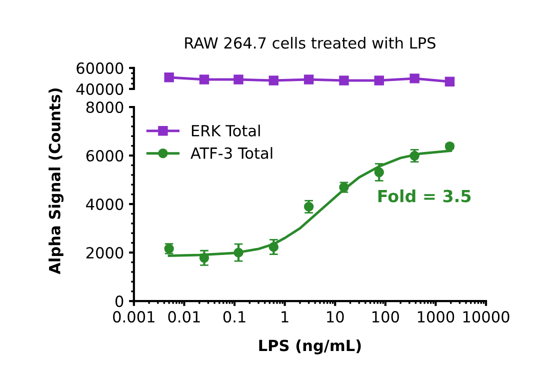 The height and width of the screenshot is (385, 540). I want to click on x-tick-label: 0.001, so click(133, 317).